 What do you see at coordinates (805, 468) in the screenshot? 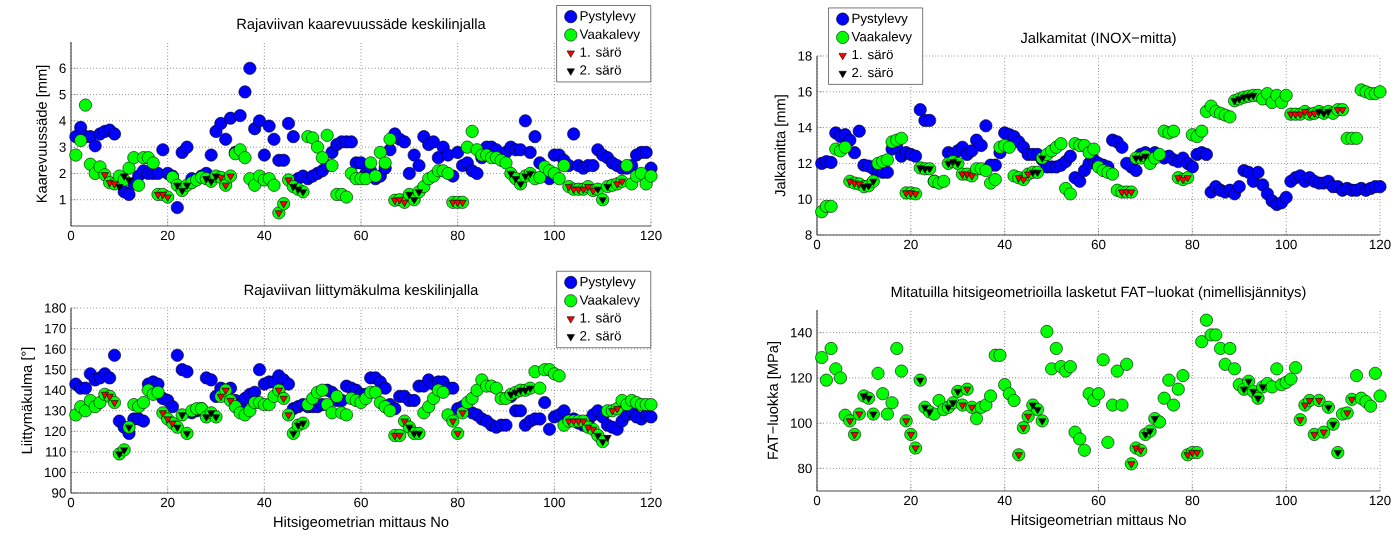
I see `y-tick-label: 80` at bounding box center [805, 468].